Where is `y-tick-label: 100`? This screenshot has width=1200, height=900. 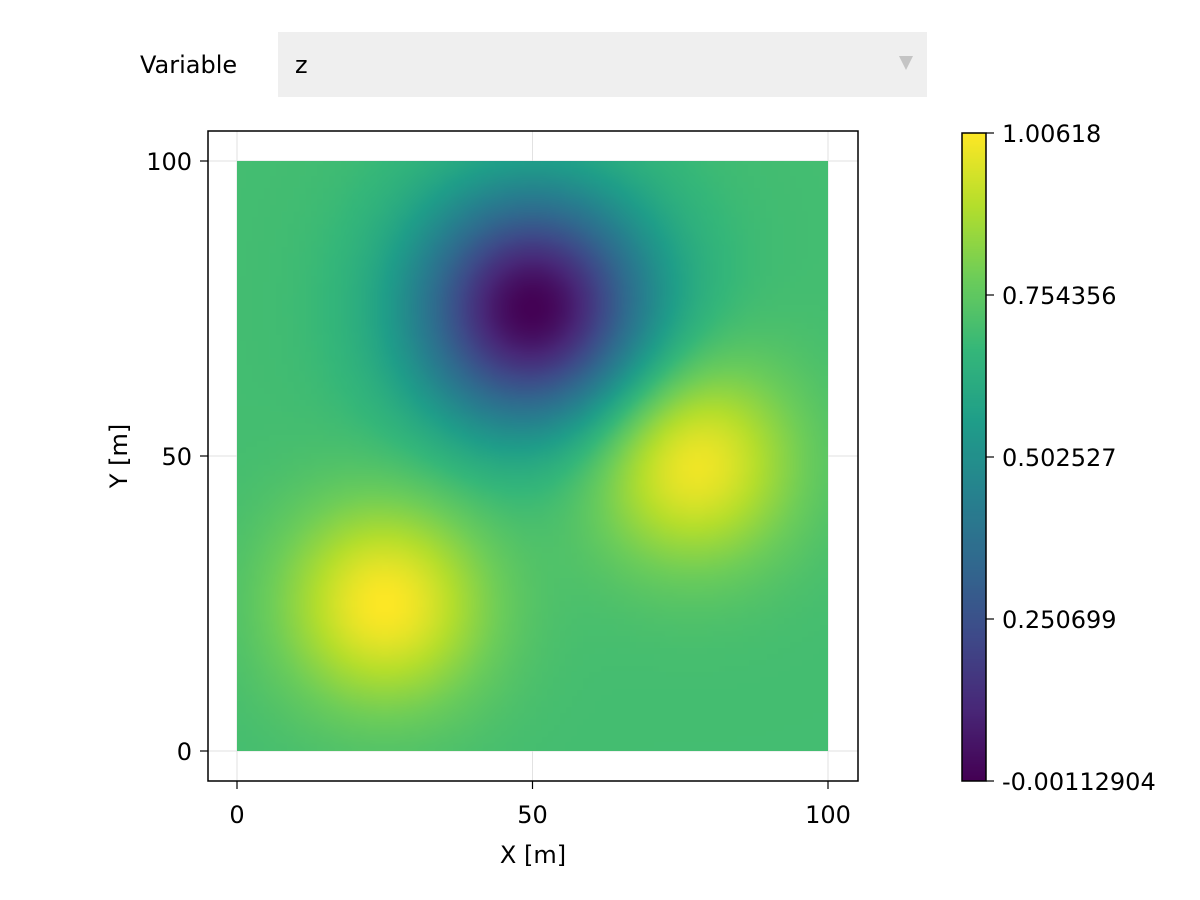
y-tick-label: 100 is located at coordinates (169, 162).